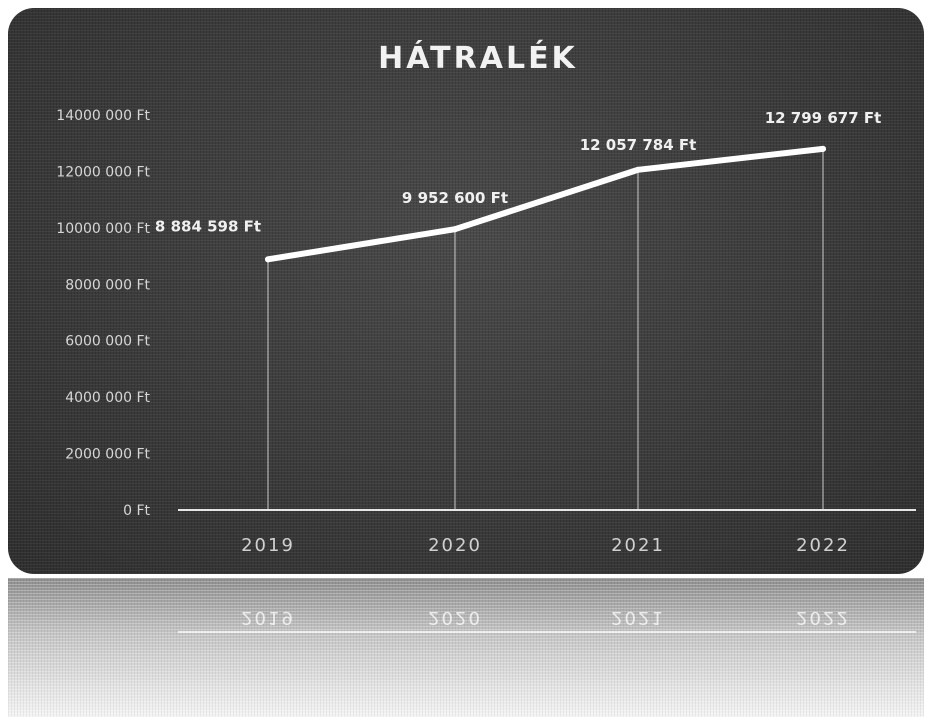  Describe the element at coordinates (268, 617) in the screenshot. I see `reflected-x-label: 2019` at that location.